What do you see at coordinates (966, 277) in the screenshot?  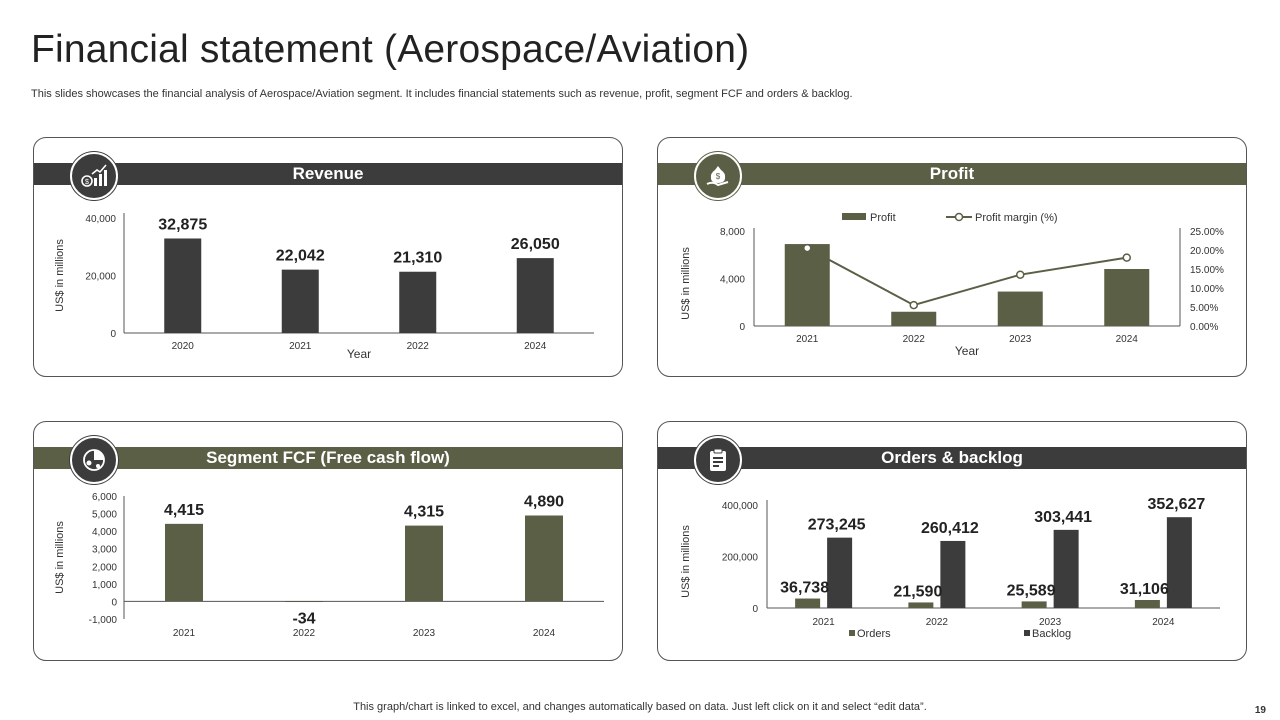 I see `margin-line` at bounding box center [966, 277].